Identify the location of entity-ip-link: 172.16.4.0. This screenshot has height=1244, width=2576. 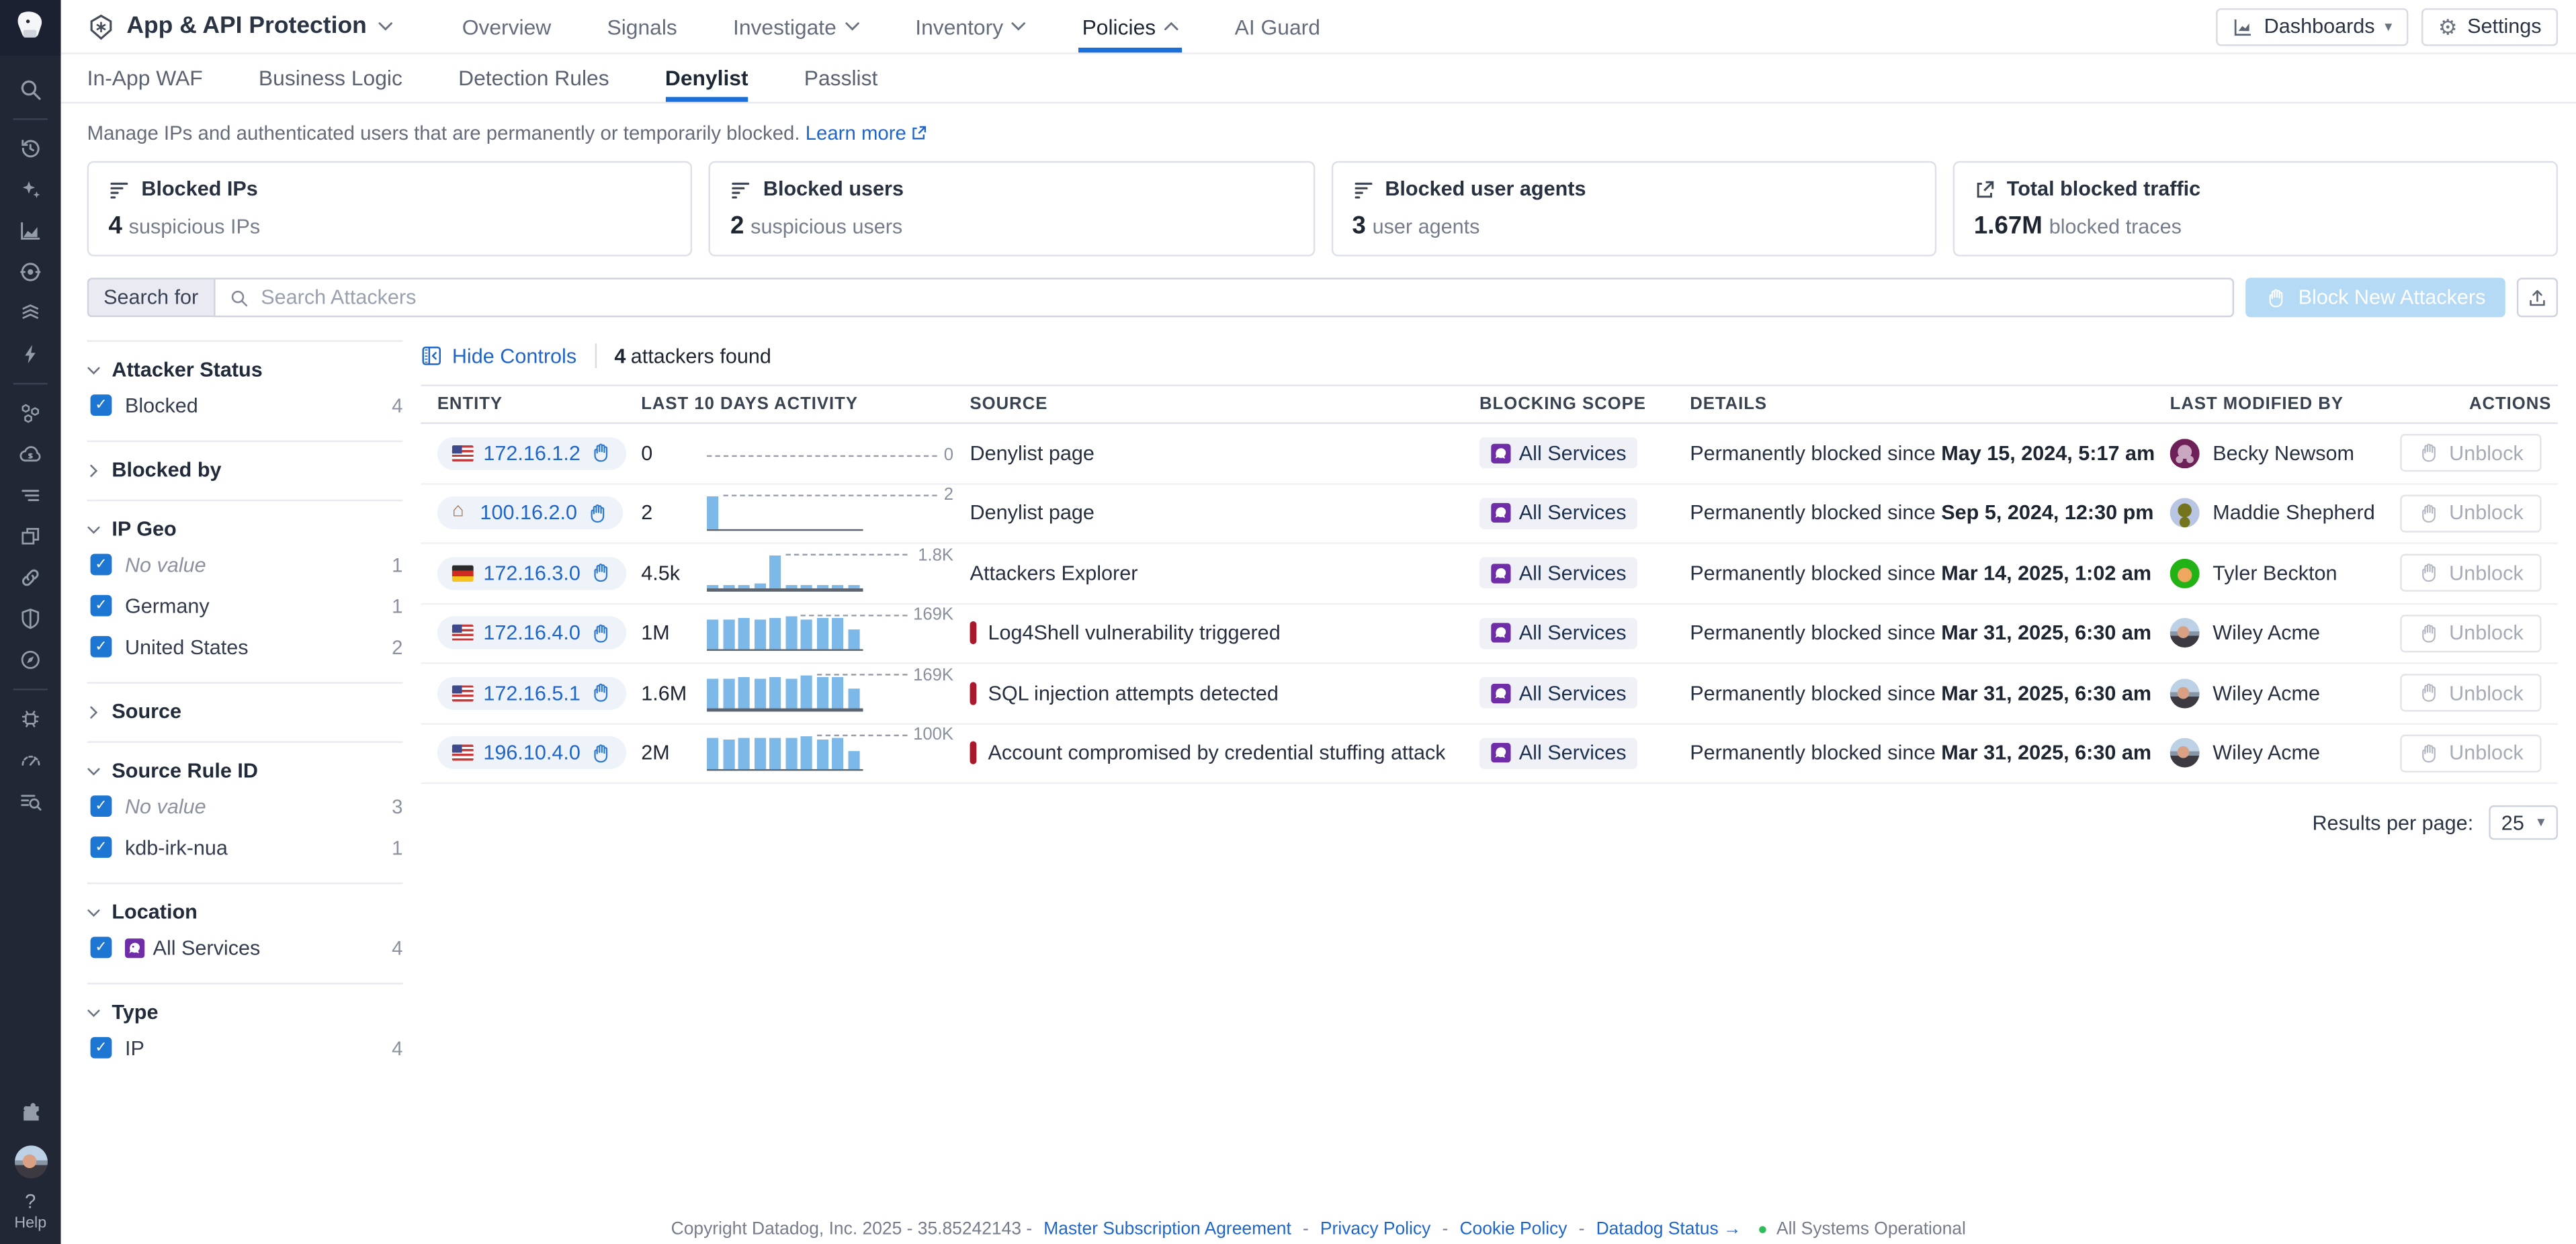
(532, 633).